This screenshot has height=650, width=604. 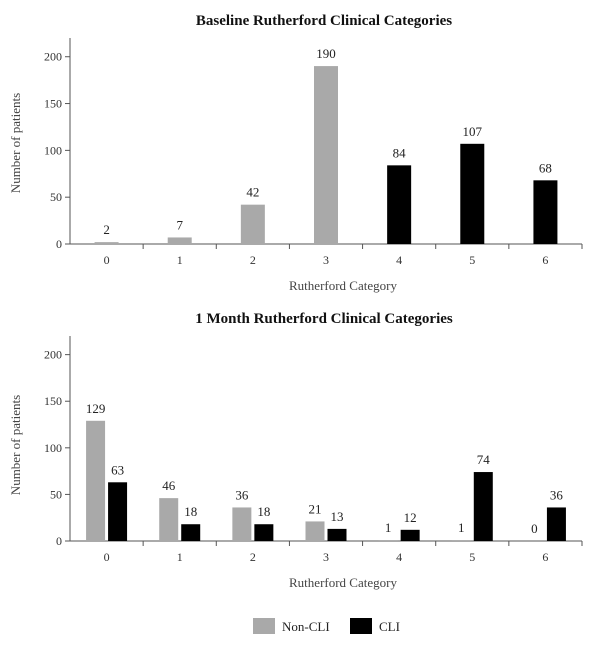 I want to click on legend-swatch-cli, so click(x=361, y=626).